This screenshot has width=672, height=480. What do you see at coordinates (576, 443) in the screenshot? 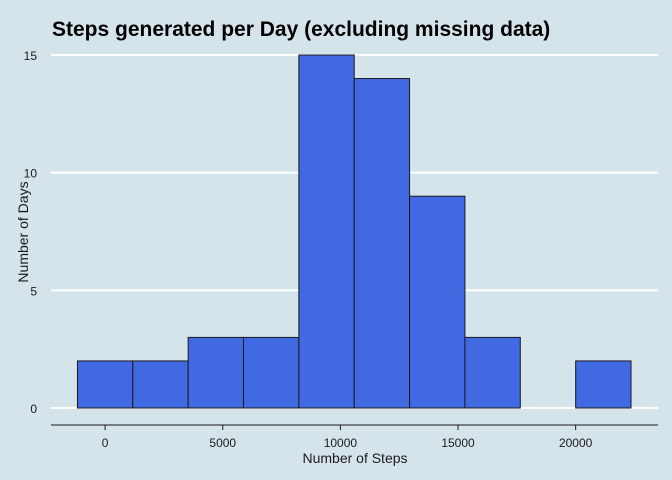
I see `x-tick-label: 20000` at bounding box center [576, 443].